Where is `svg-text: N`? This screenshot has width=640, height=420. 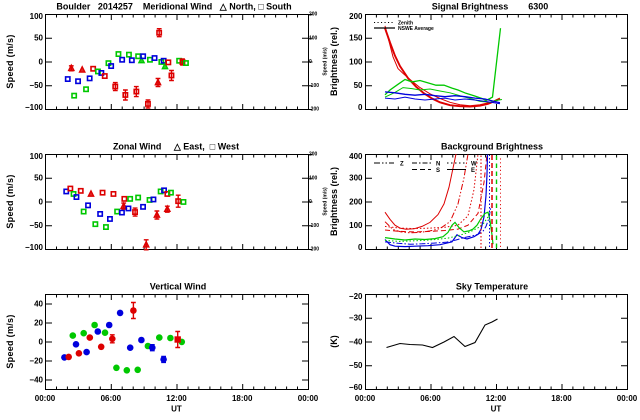 svg-text: N is located at coordinates (438, 165).